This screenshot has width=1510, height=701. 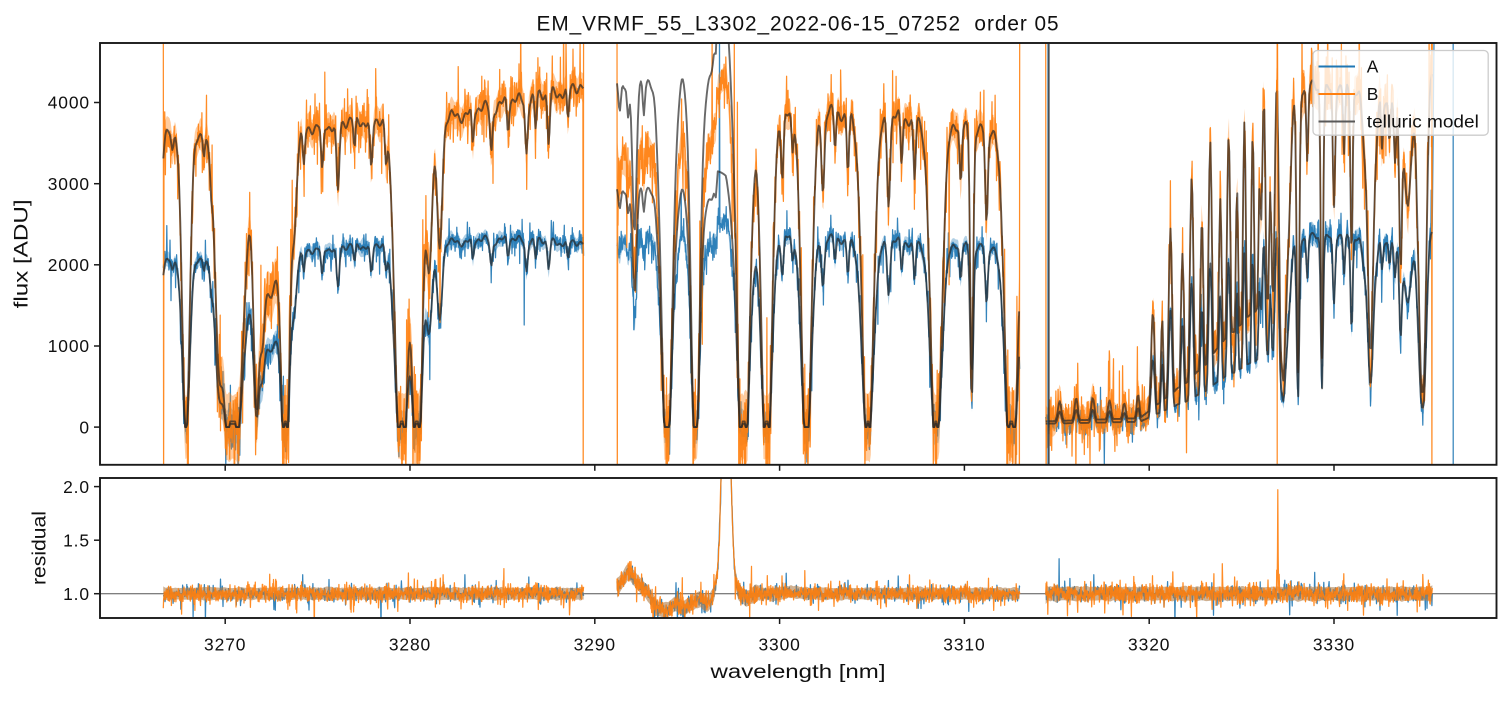 What do you see at coordinates (1149, 645) in the screenshot?
I see `svg-text: 3320` at bounding box center [1149, 645].